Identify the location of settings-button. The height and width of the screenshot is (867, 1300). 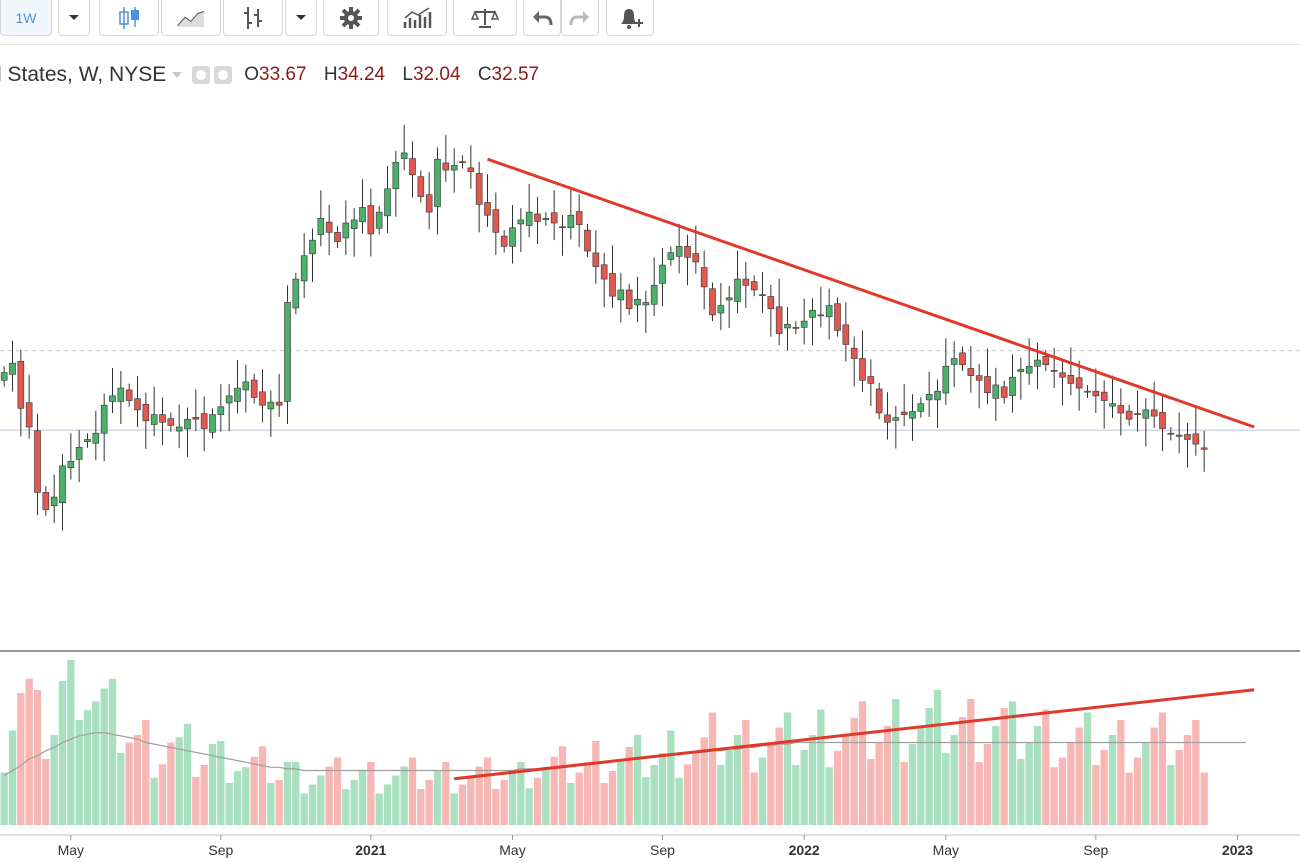
(351, 18).